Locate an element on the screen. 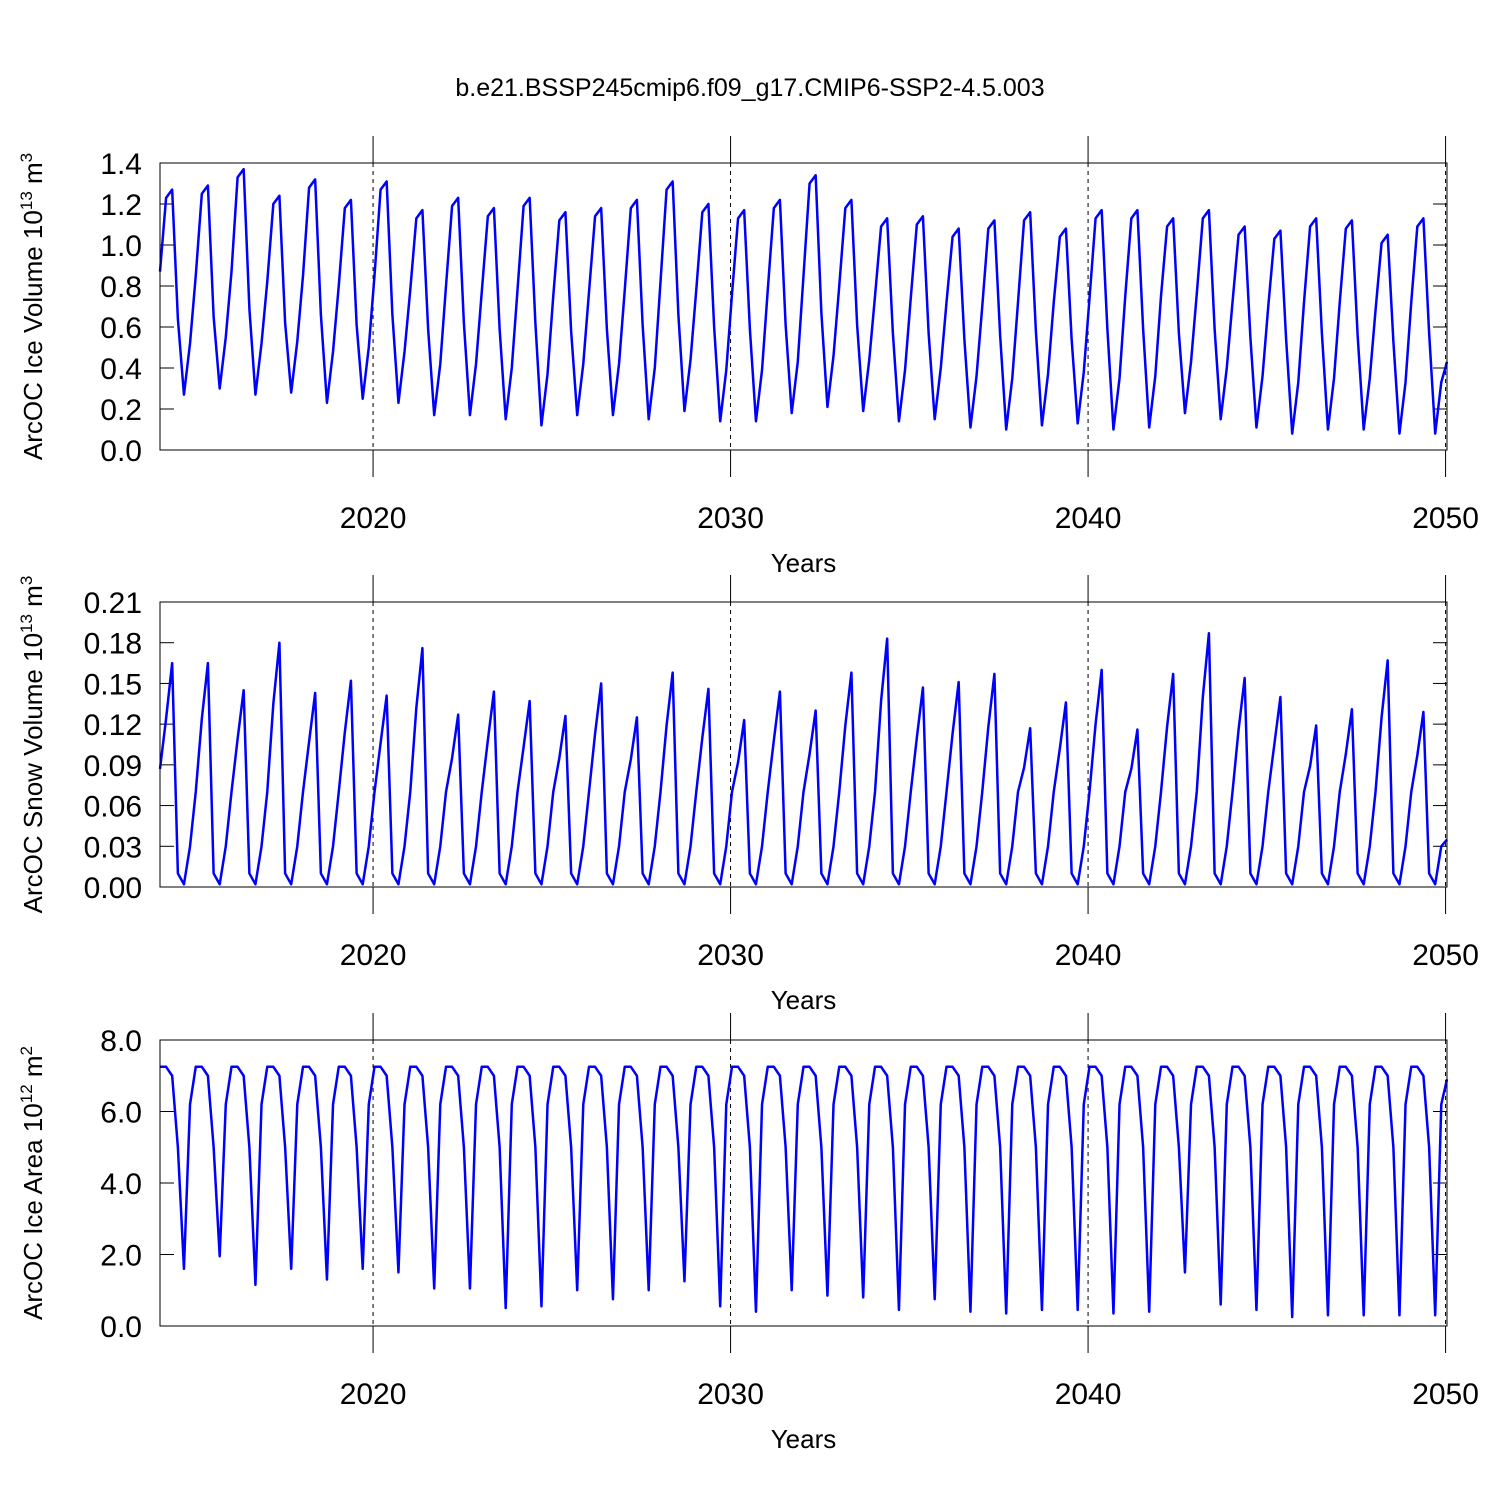 The width and height of the screenshot is (1500, 1500). y-axis-label: ArcOC Snow Volume 1013 m3 is located at coordinates (32, 745).